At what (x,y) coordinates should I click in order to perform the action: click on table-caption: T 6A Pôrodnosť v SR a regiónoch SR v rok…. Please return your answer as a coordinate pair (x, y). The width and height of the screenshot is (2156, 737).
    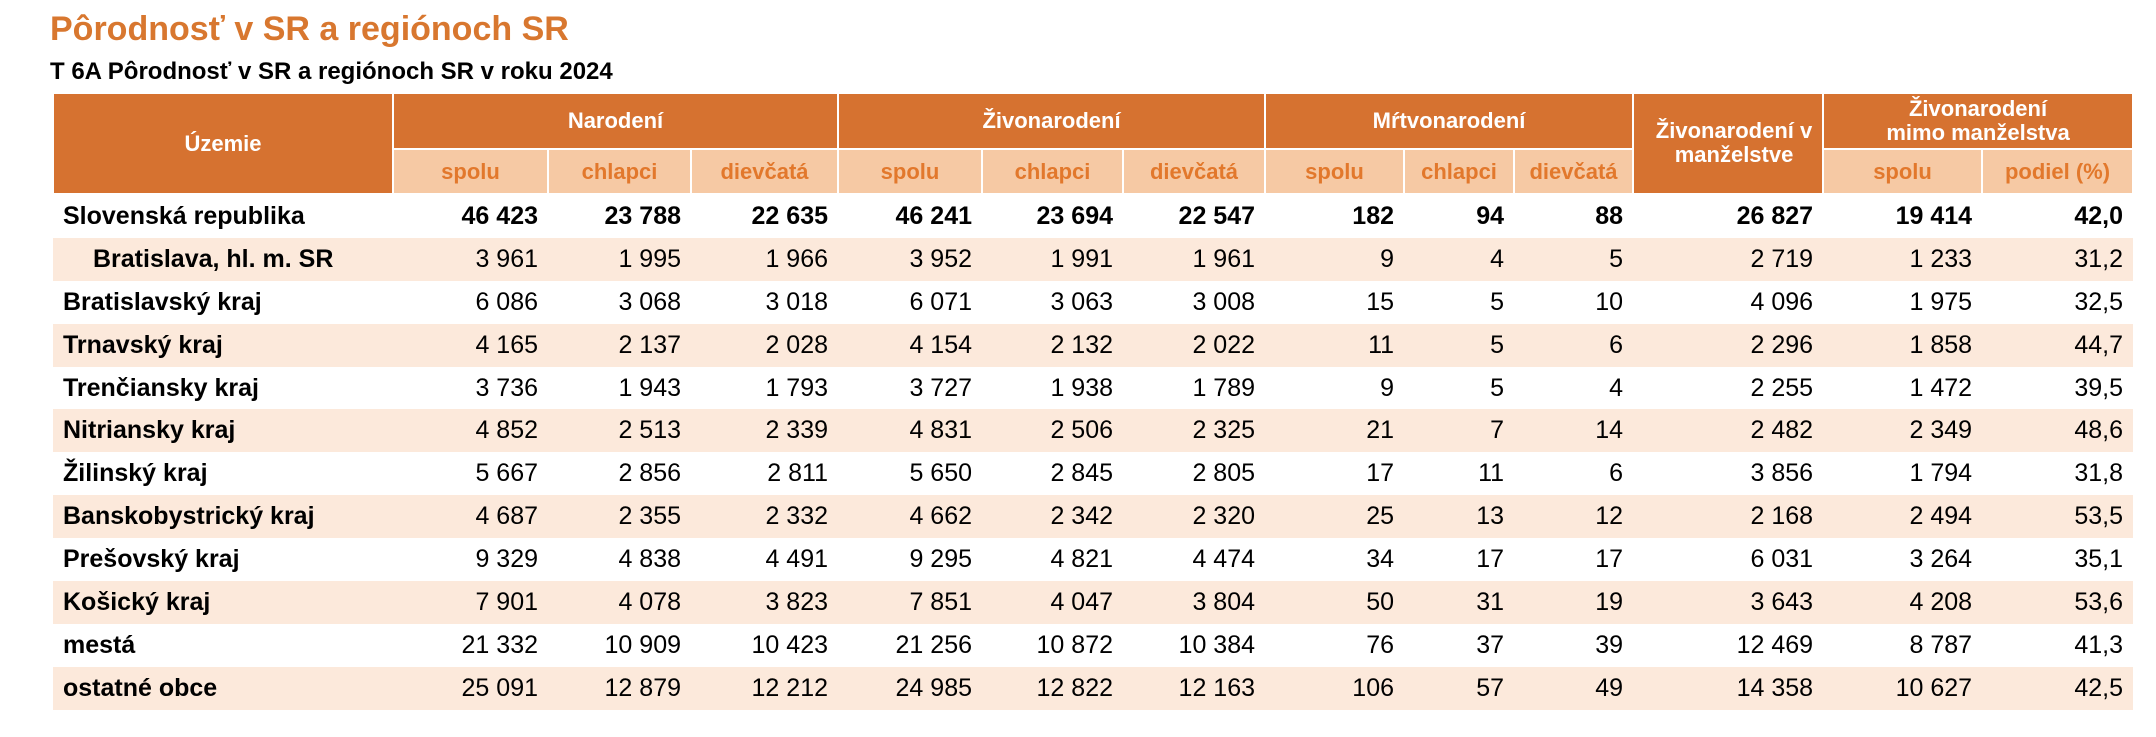
    Looking at the image, I should click on (331, 71).